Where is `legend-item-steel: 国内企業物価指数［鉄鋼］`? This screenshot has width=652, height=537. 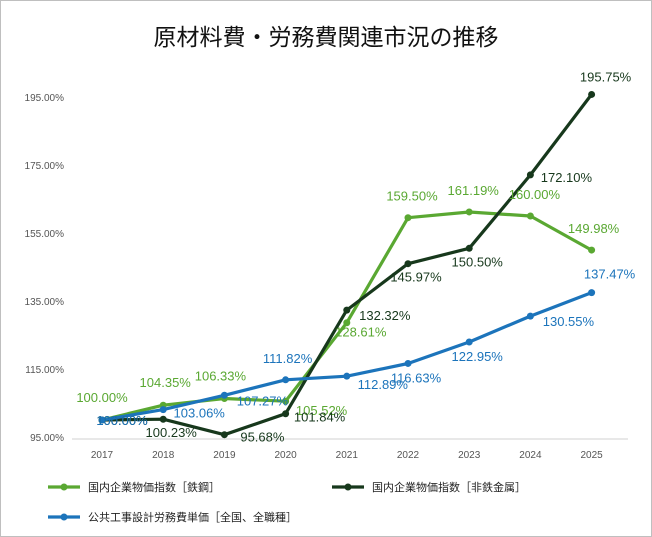
legend-item-steel: 国内企業物価指数［鉄鋼］ is located at coordinates (134, 487).